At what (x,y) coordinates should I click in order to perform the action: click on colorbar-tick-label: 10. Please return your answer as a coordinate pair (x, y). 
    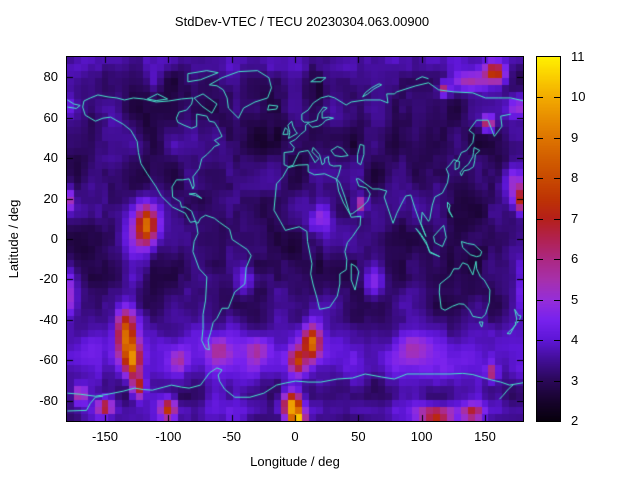
    Looking at the image, I should click on (578, 97).